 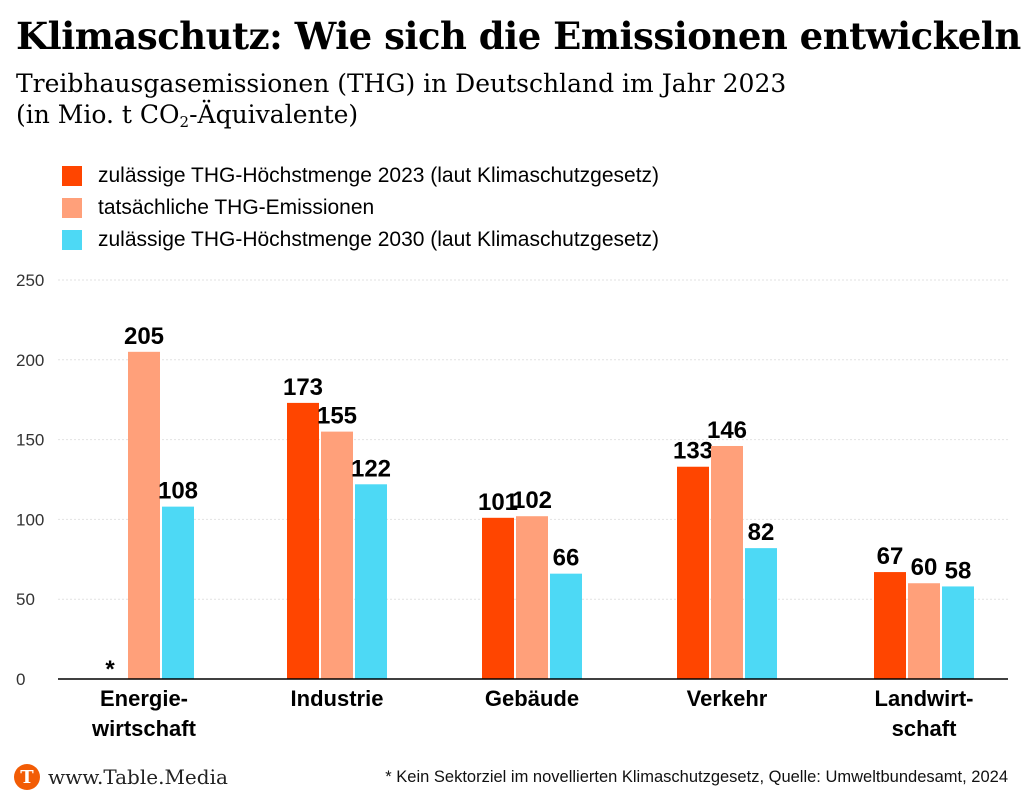 I want to click on data-label: 205, so click(x=144, y=336).